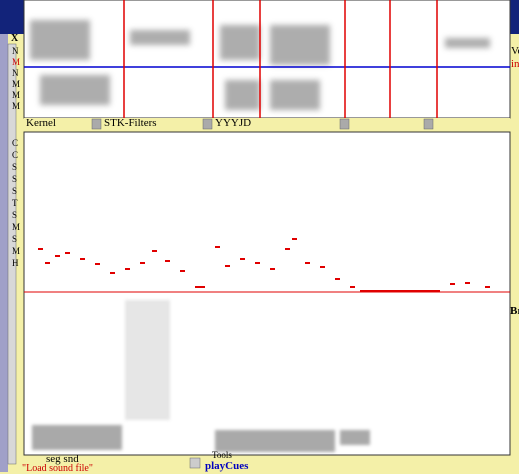 This screenshot has height=474, width=519. What do you see at coordinates (515, 64) in the screenshot?
I see `edge-text: in` at bounding box center [515, 64].